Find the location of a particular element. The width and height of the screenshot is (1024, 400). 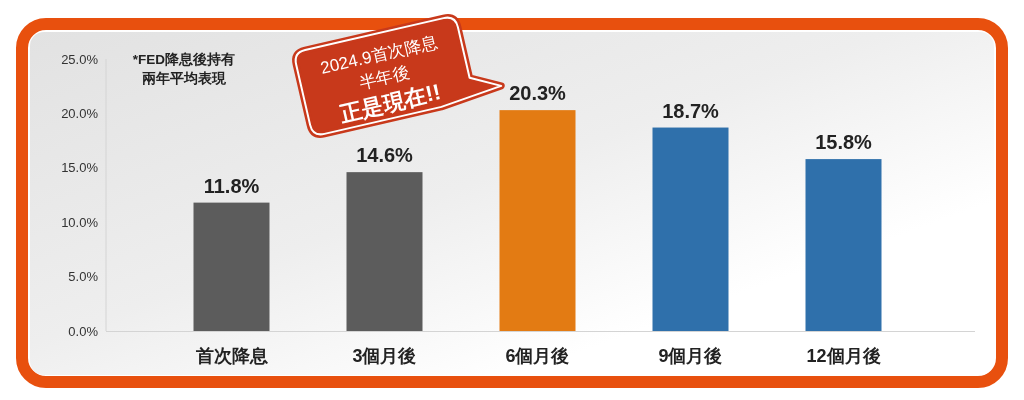

y-tick-label: 15.0% is located at coordinates (80, 168).